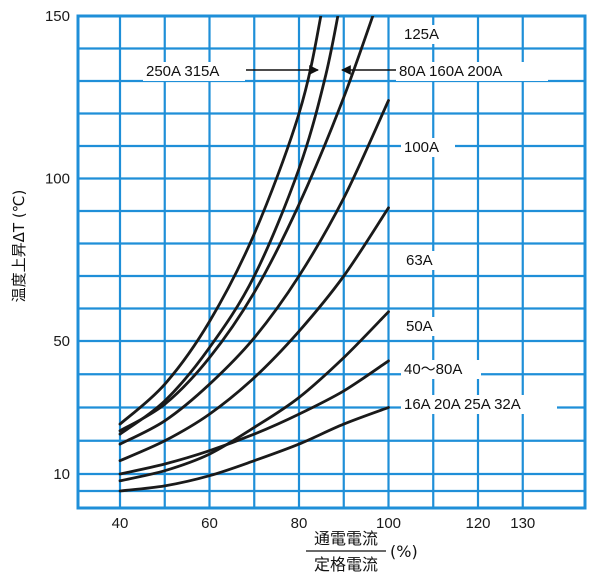  I want to click on curve-label: 63A, so click(419, 260).